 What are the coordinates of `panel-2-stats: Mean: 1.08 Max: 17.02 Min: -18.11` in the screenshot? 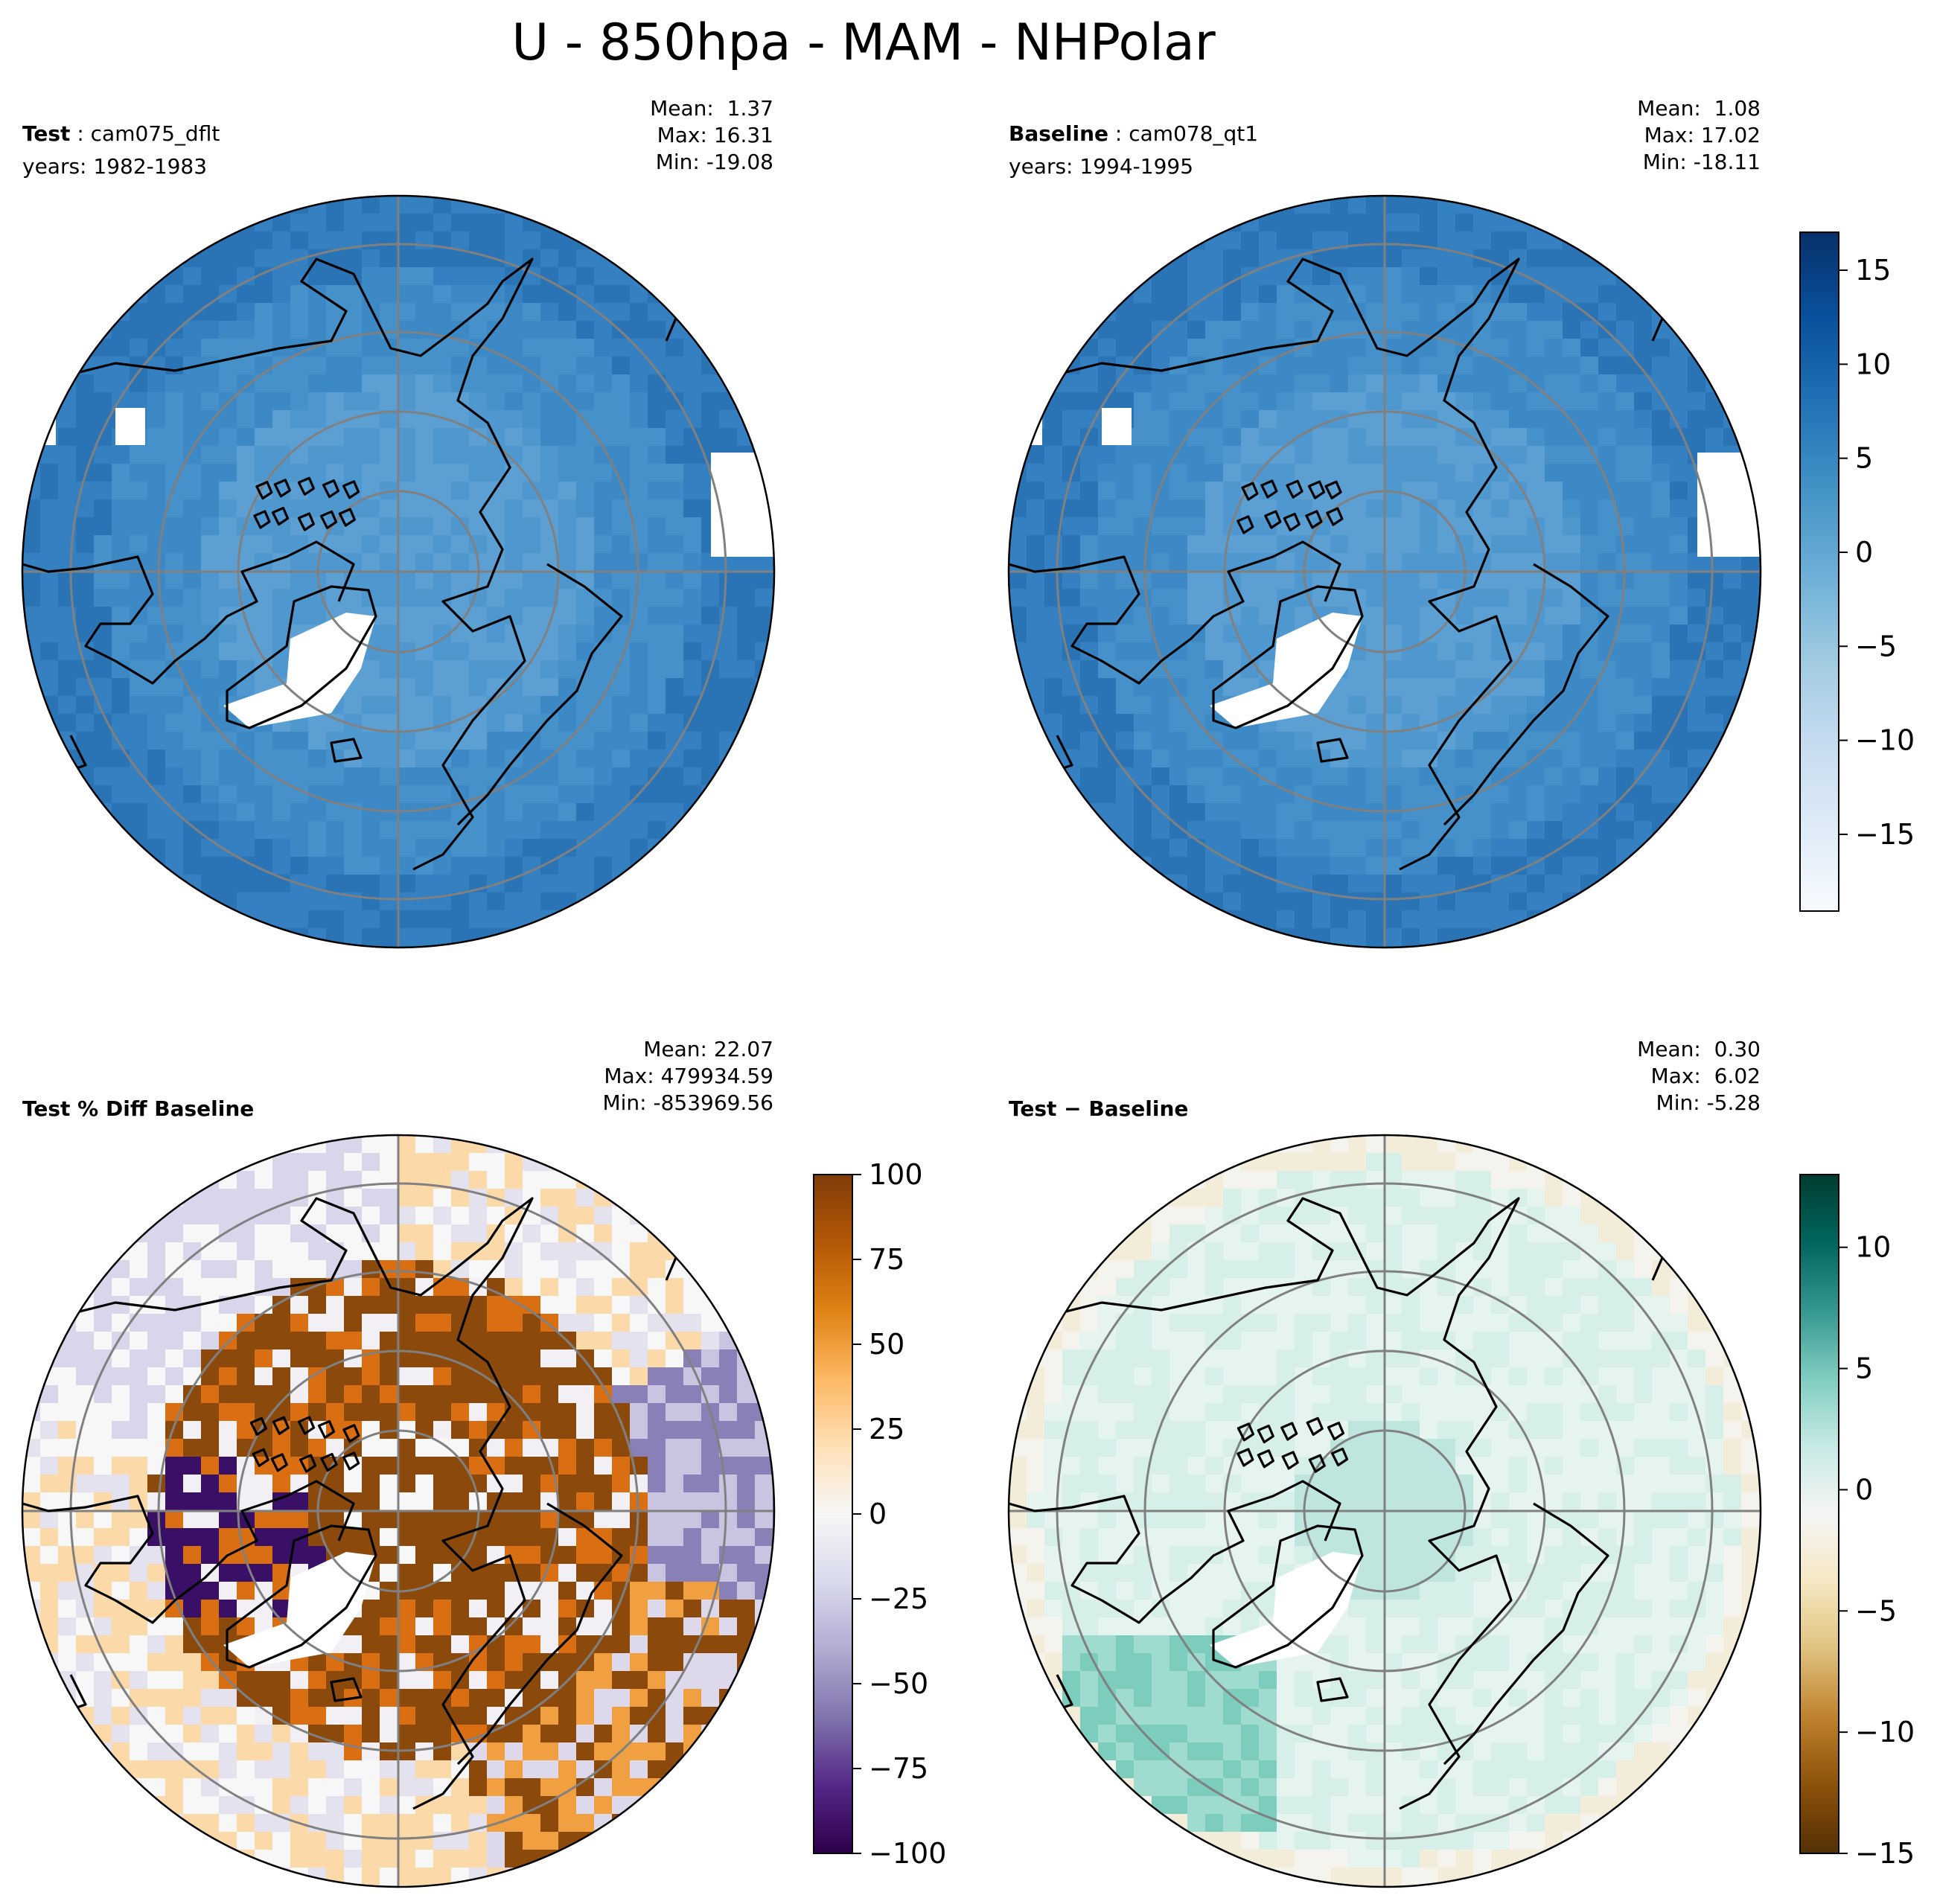 It's located at (1699, 135).